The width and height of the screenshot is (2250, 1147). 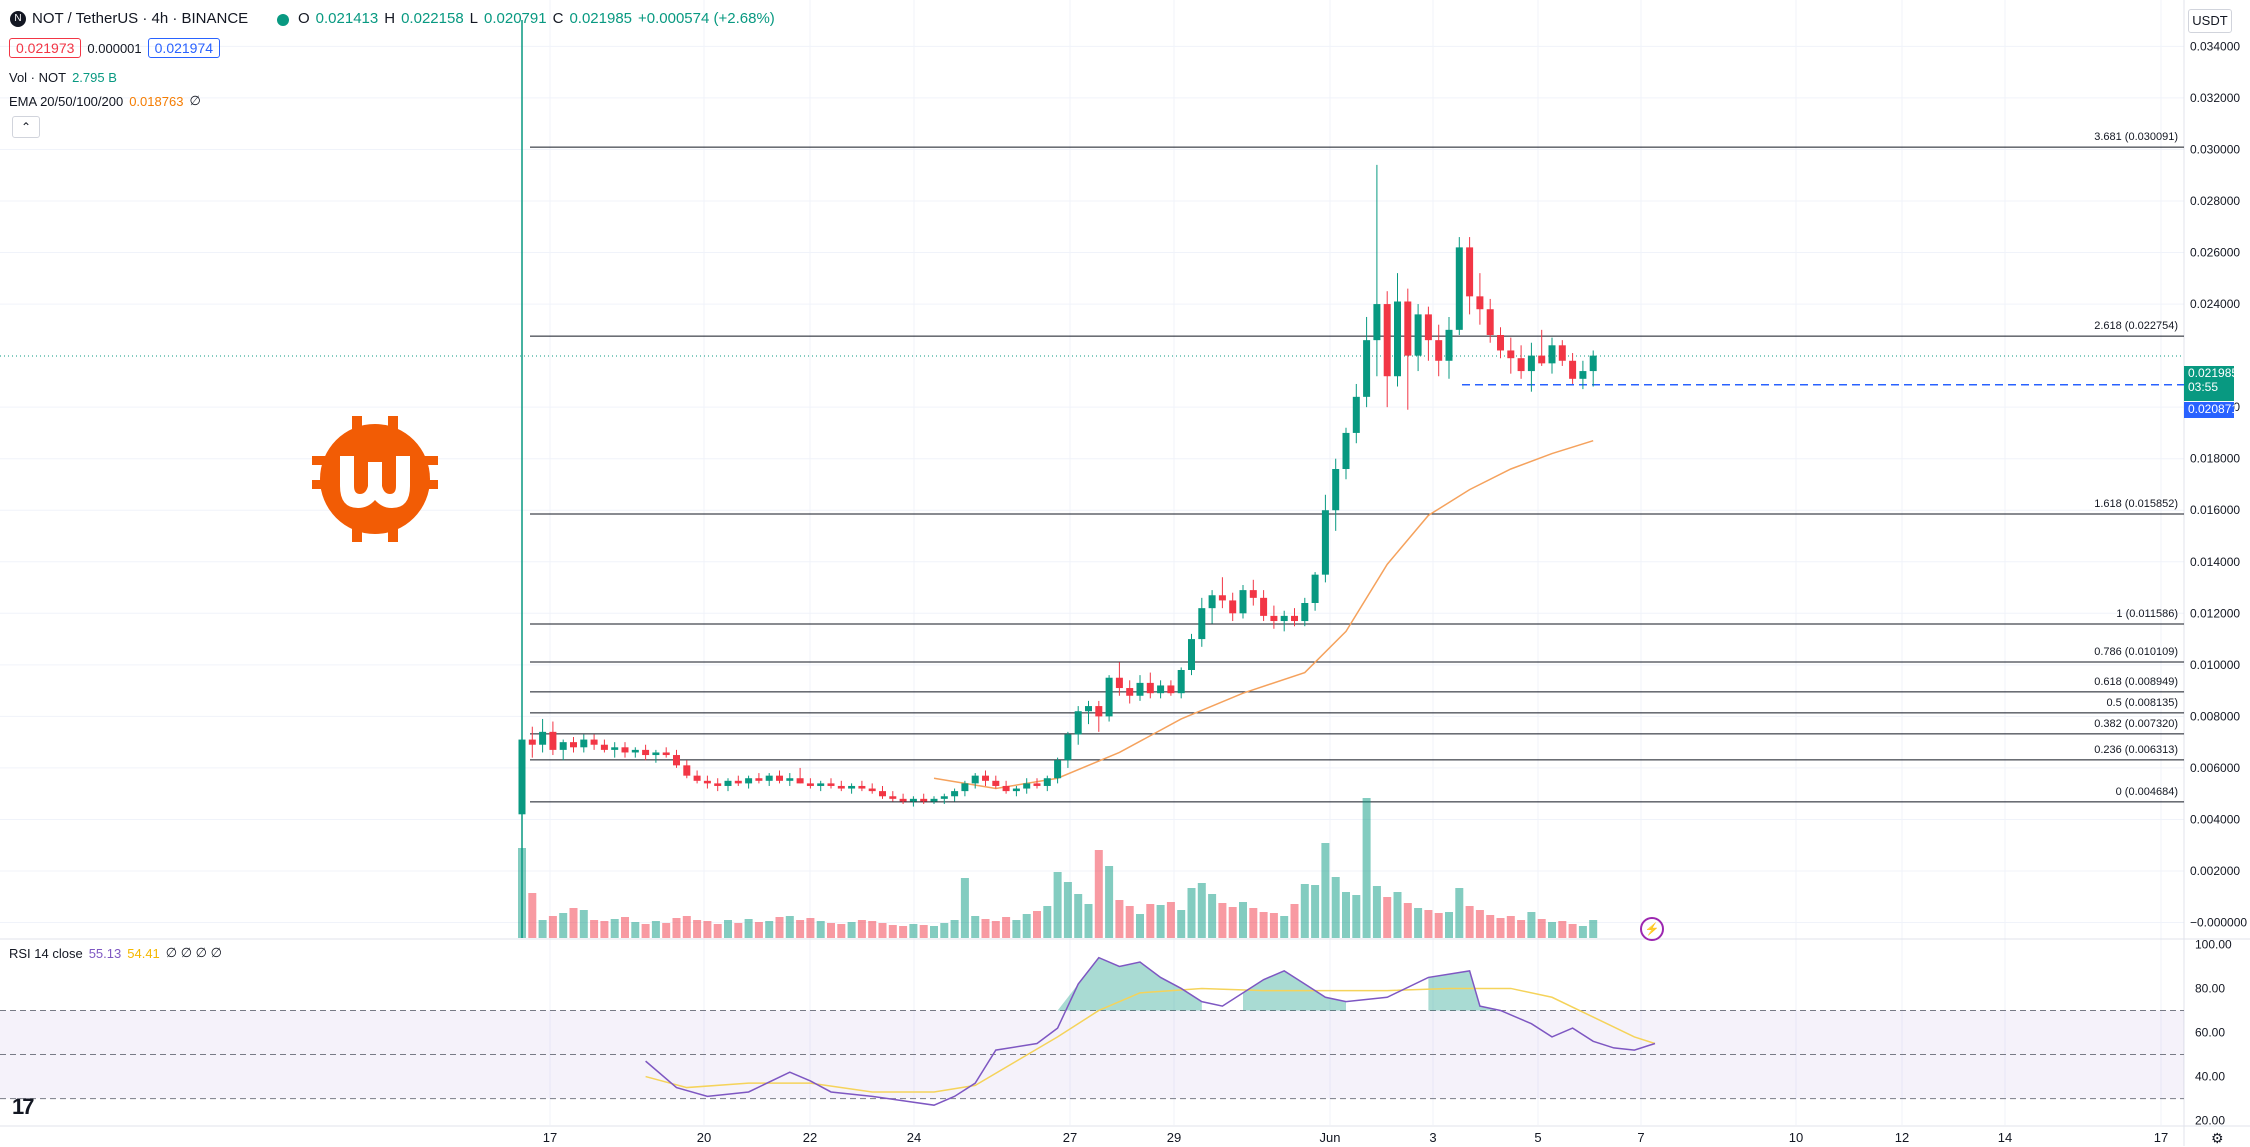 What do you see at coordinates (23, 1106) in the screenshot?
I see `tradingview-logo: 17` at bounding box center [23, 1106].